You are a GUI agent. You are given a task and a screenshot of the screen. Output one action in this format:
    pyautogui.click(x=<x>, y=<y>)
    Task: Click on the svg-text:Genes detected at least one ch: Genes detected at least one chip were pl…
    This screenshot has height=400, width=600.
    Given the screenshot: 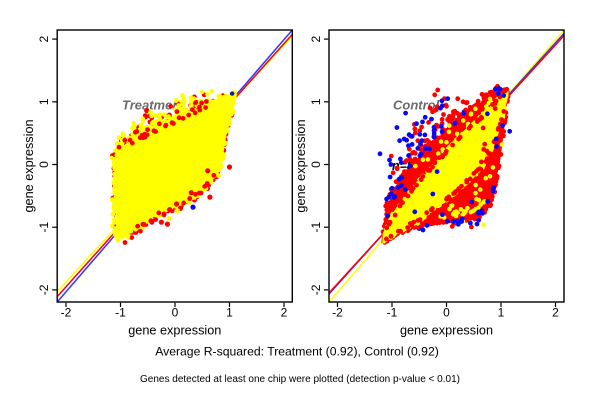 What is the action you would take?
    pyautogui.click(x=300, y=379)
    